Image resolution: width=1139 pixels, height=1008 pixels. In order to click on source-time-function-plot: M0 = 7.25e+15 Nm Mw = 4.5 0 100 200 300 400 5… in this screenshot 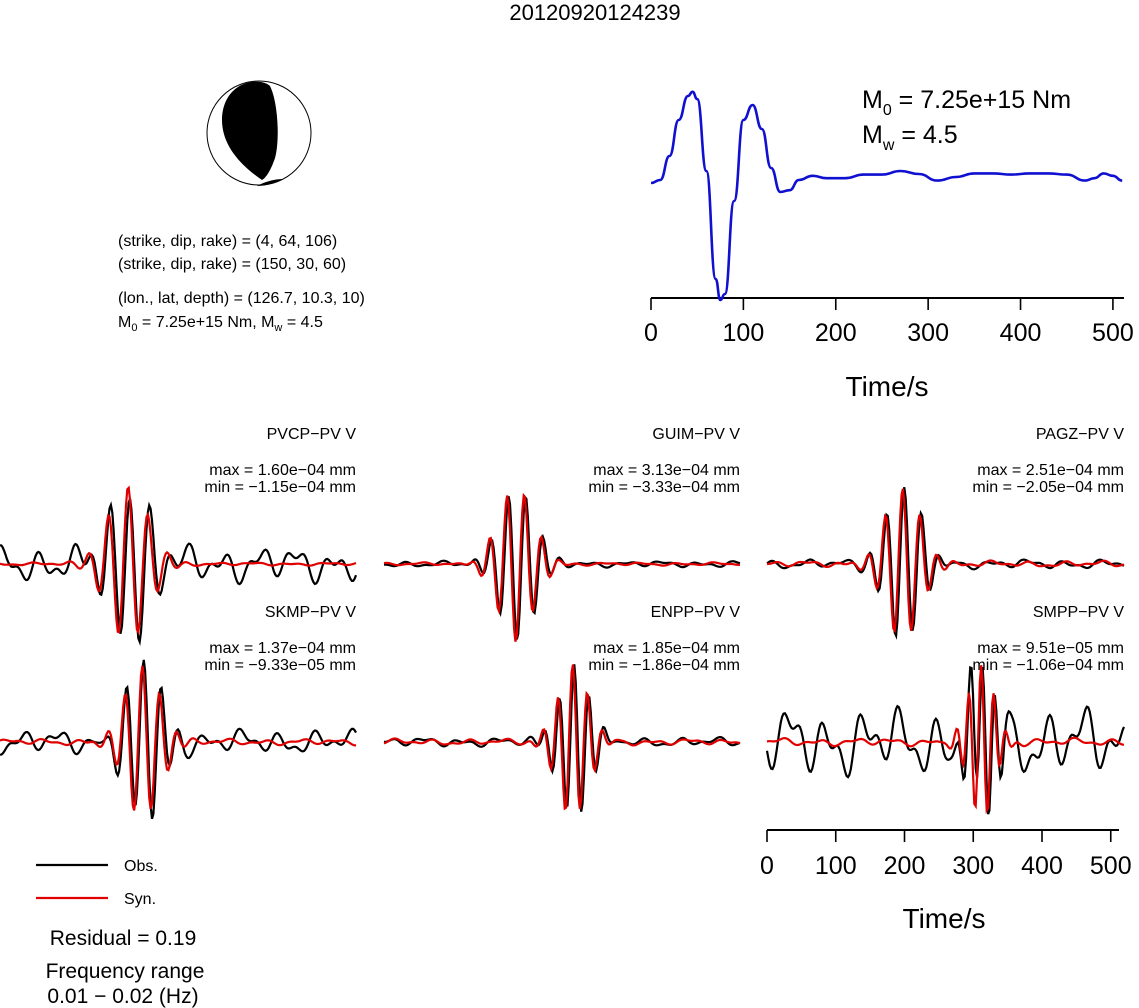, I will do `click(889, 244)`.